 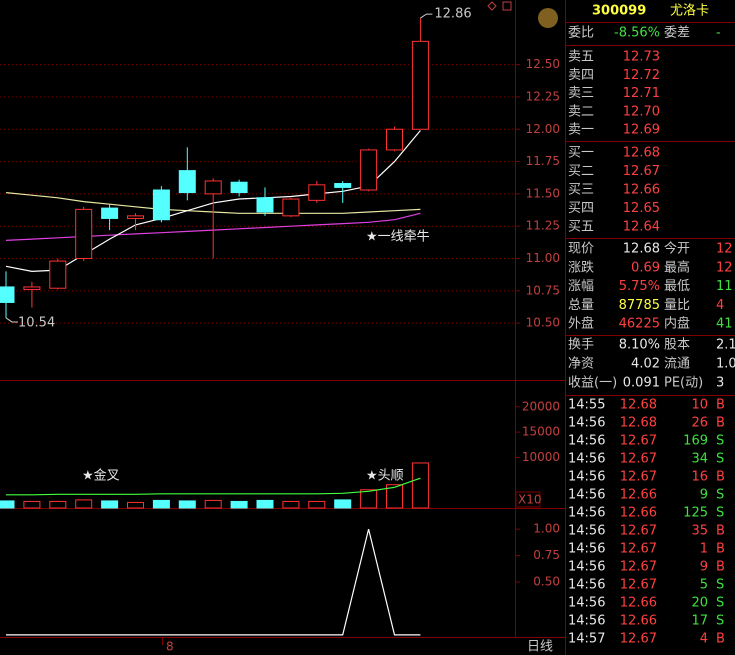 What do you see at coordinates (543, 226) in the screenshot?
I see `y-tick-label: 11.25` at bounding box center [543, 226].